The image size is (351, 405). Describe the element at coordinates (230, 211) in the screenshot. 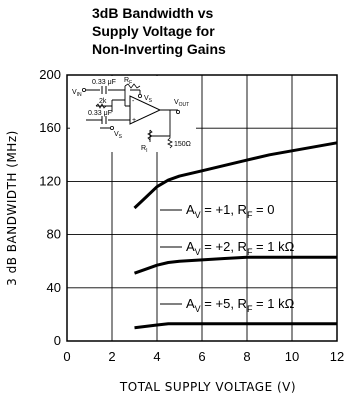

I see `annotation-label-av1: AV = +1, RF = 0` at that location.